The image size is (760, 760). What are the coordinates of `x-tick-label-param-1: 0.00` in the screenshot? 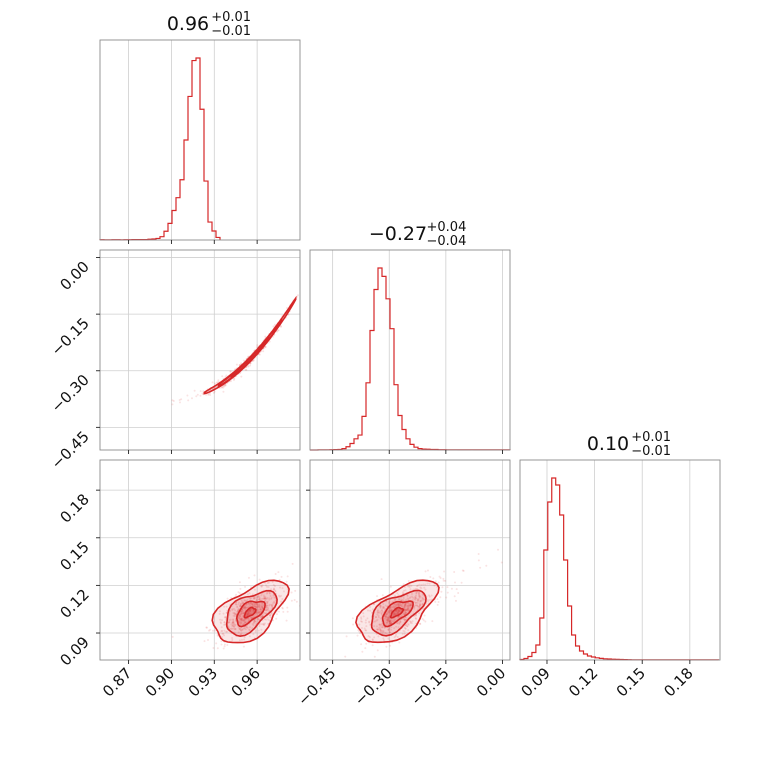 It's located at (491, 682).